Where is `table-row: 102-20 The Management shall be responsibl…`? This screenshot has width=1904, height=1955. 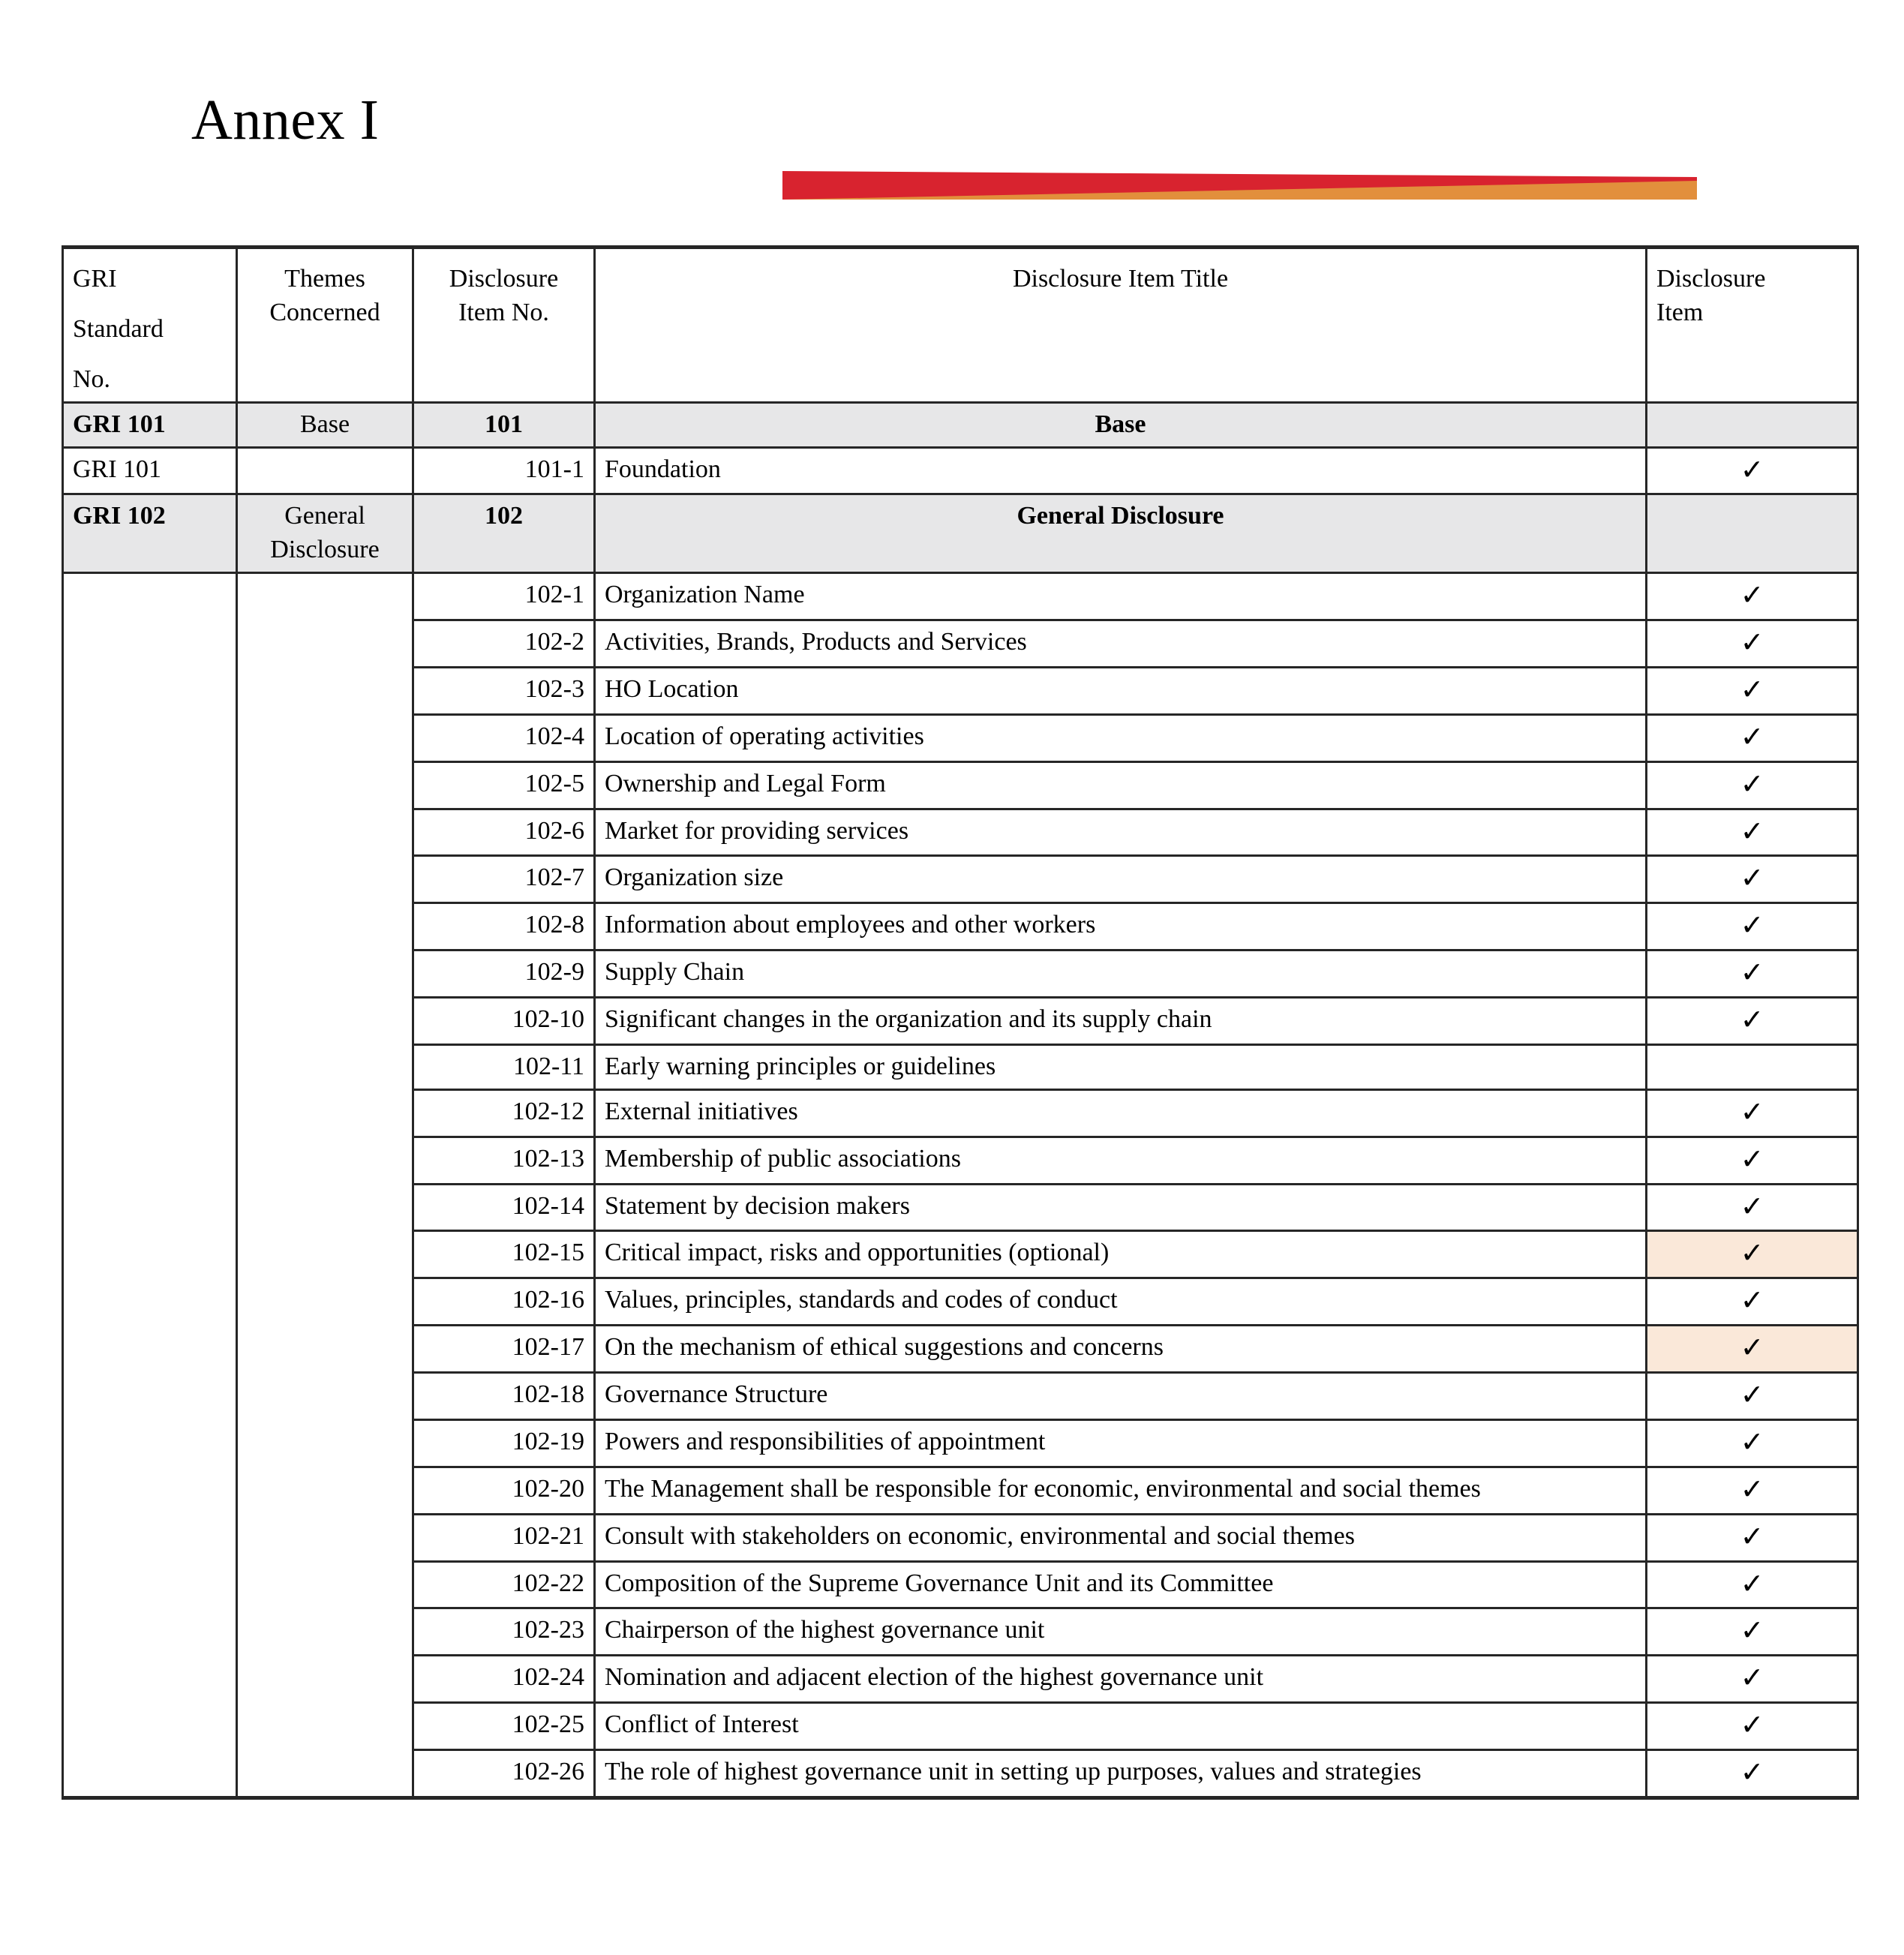 table-row: 102-20 The Management shall be responsibl… is located at coordinates (961, 1490).